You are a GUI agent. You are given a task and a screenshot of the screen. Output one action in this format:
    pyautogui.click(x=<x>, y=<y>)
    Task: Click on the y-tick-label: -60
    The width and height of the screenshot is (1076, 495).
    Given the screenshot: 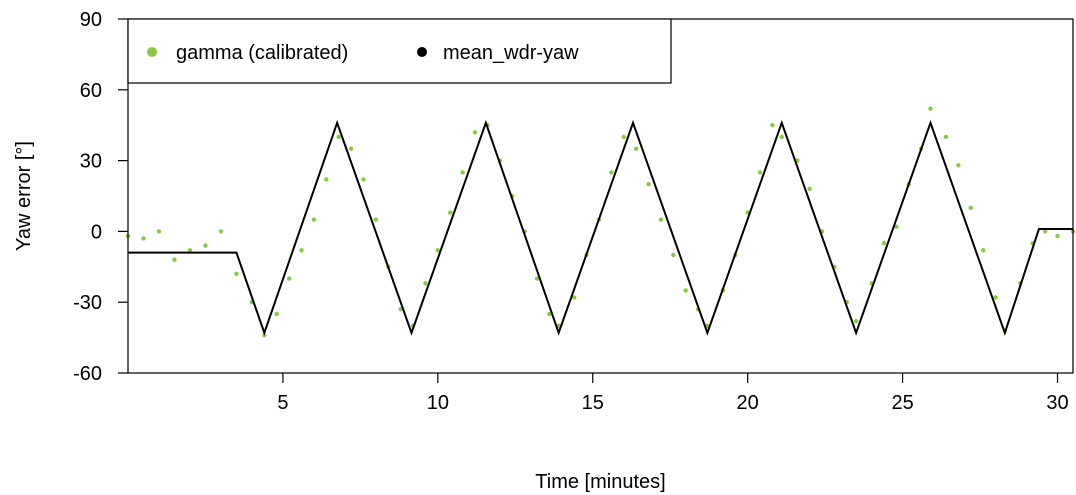 What is the action you would take?
    pyautogui.click(x=87, y=374)
    